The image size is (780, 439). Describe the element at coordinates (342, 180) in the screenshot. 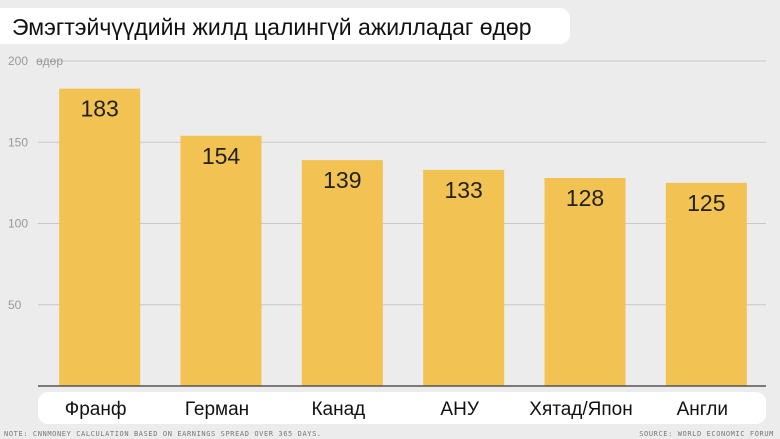

I see `data-label: 139` at that location.